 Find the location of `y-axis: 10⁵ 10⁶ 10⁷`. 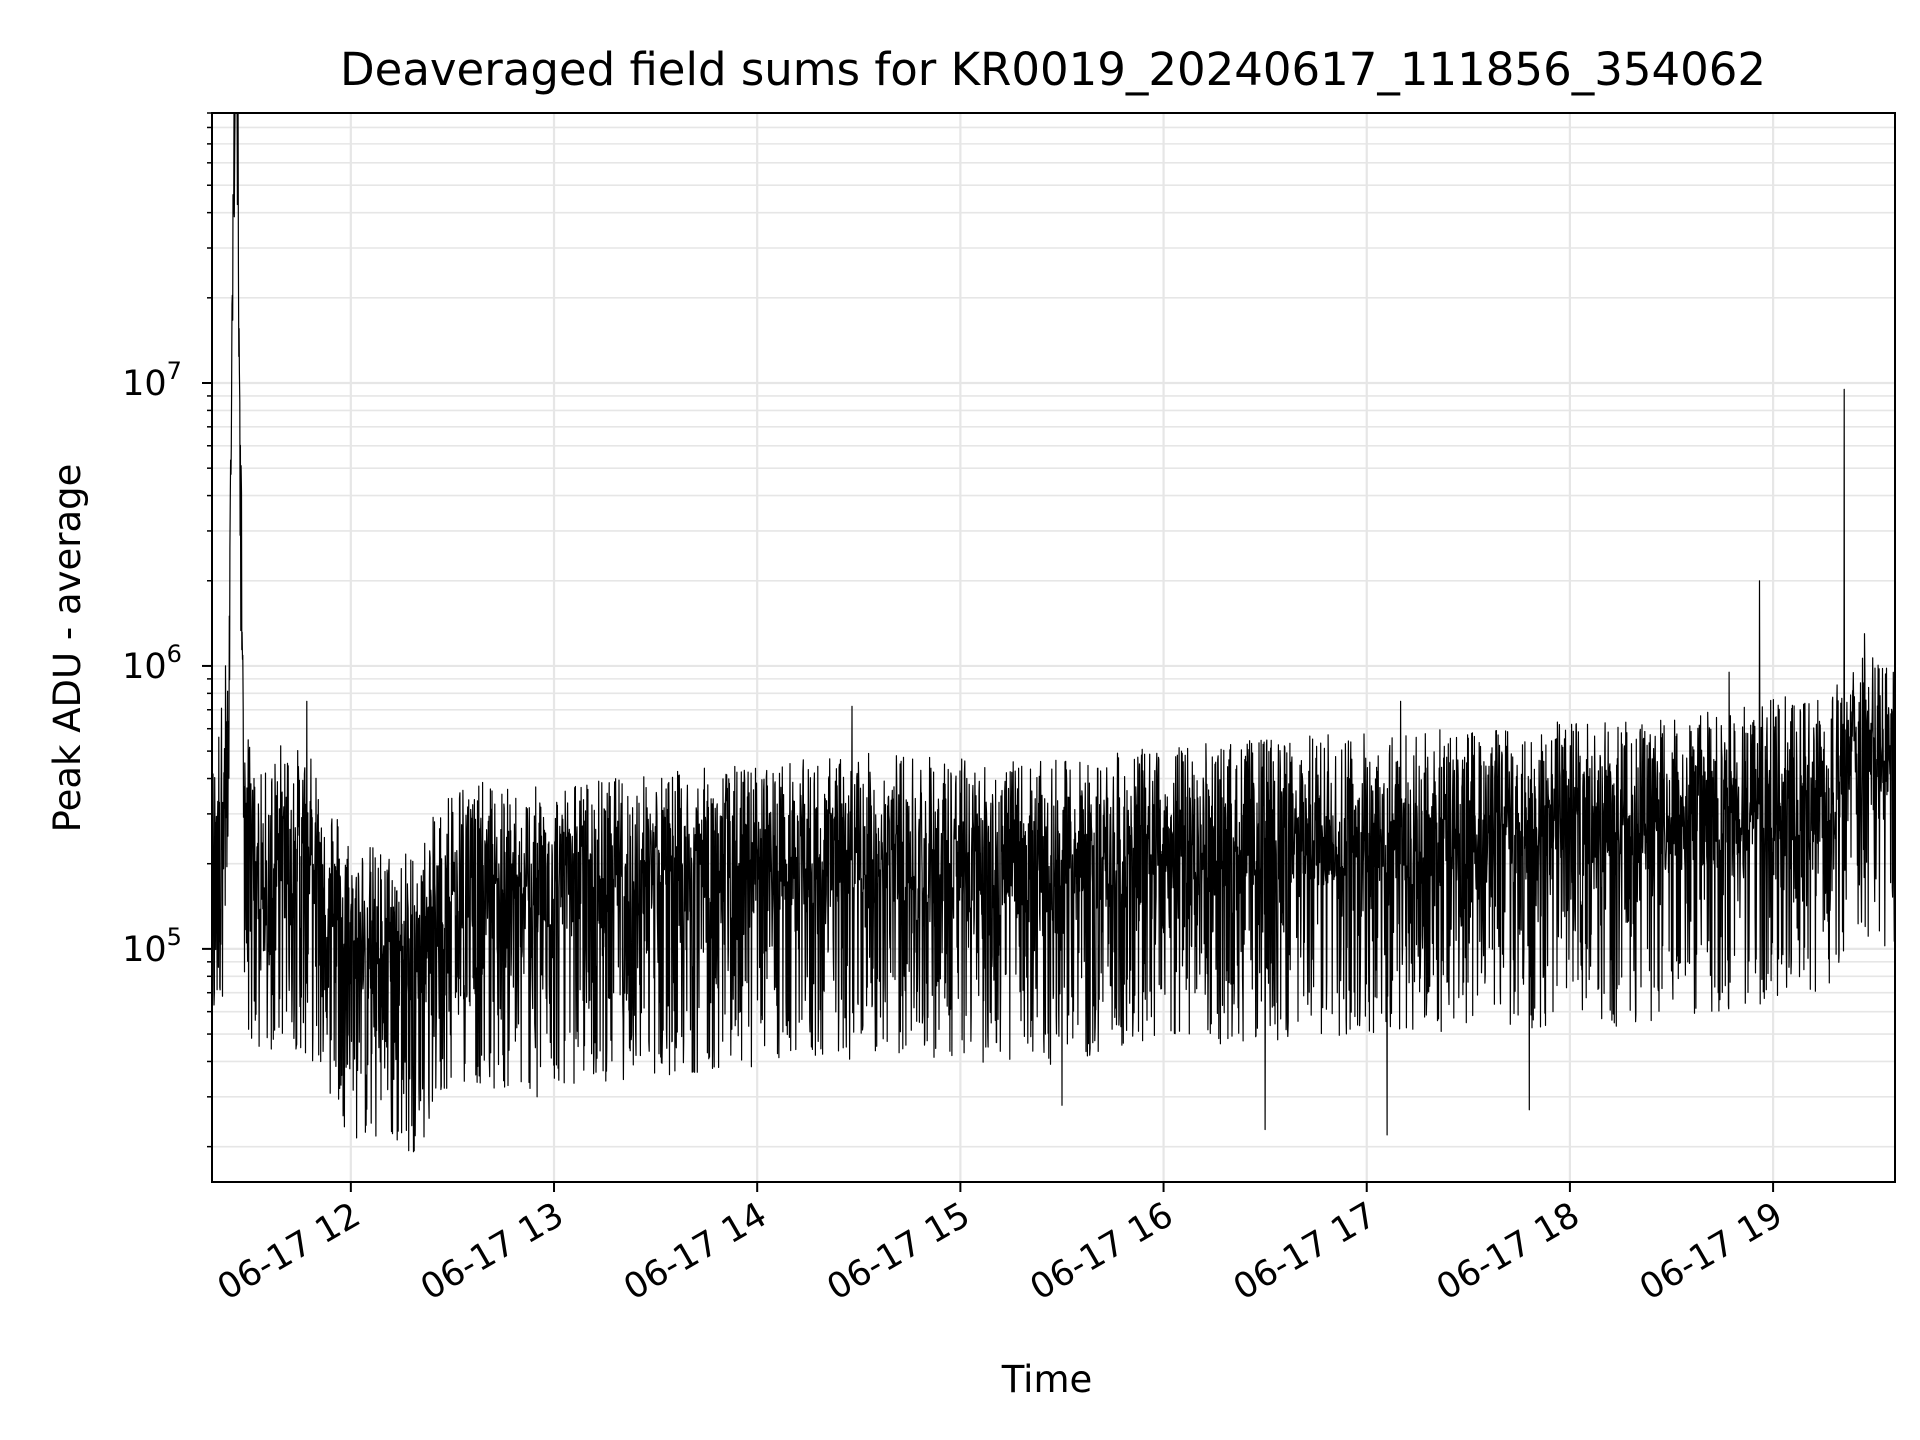

y-axis: 10⁵ 10⁶ 10⁷ is located at coordinates (167, 630).